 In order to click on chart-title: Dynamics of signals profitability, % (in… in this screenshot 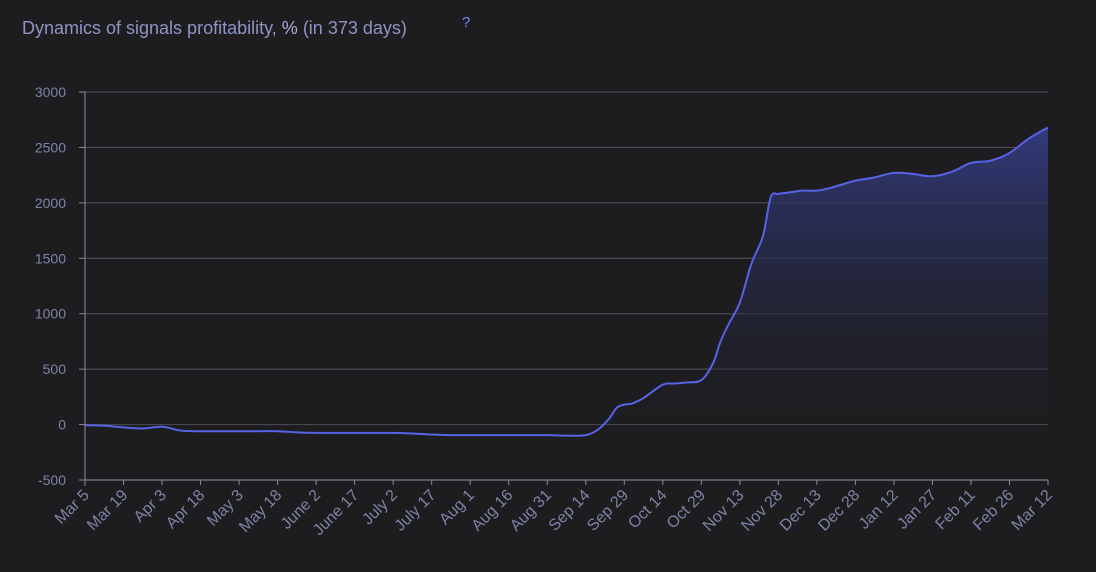, I will do `click(214, 28)`.